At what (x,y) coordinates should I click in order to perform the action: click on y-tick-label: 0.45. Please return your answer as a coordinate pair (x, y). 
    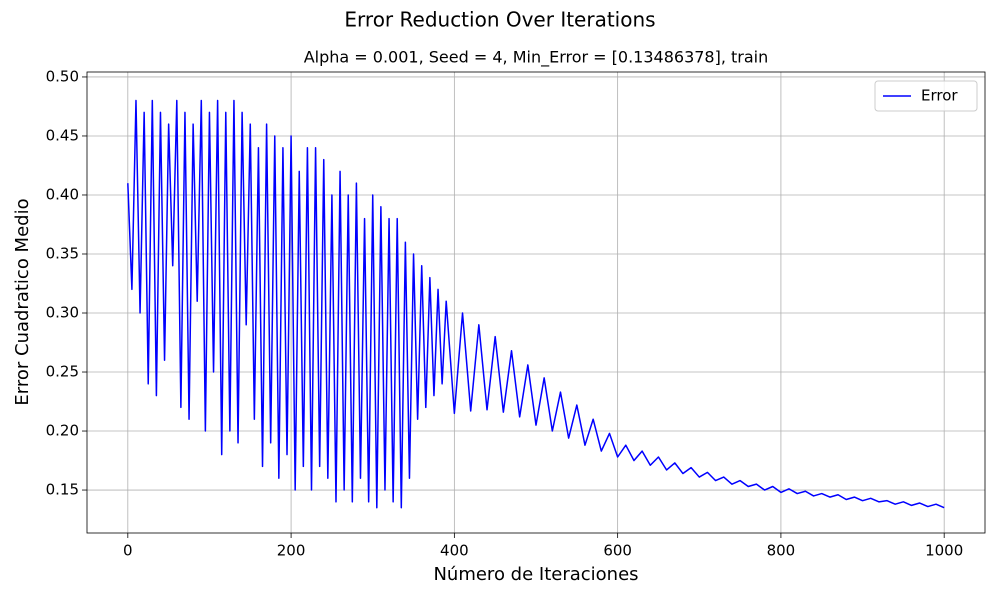
    Looking at the image, I should click on (62, 135).